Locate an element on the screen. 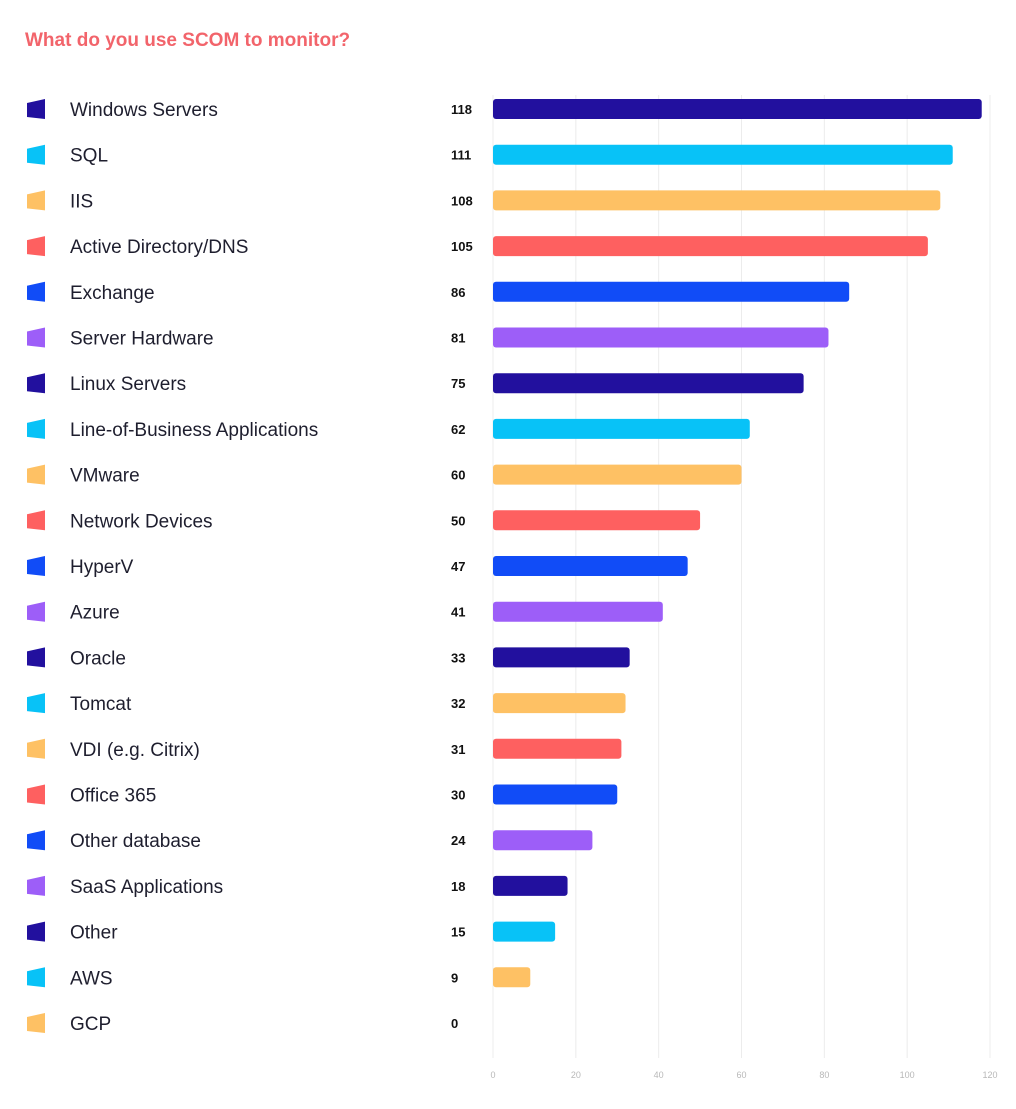  category-label: VDI (e.g. Citrix) is located at coordinates (135, 750).